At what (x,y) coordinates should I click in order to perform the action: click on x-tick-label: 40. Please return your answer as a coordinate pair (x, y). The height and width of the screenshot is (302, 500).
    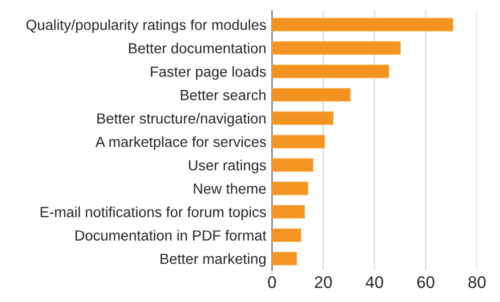
    Looking at the image, I should click on (375, 282).